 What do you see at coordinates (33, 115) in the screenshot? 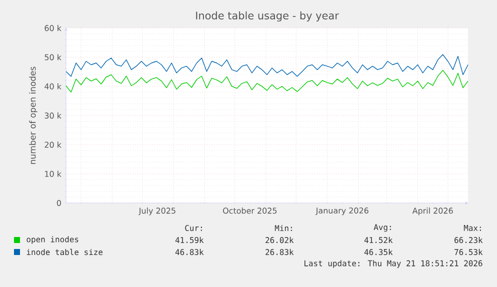
I see `y-axis-title: number of open inodes` at bounding box center [33, 115].